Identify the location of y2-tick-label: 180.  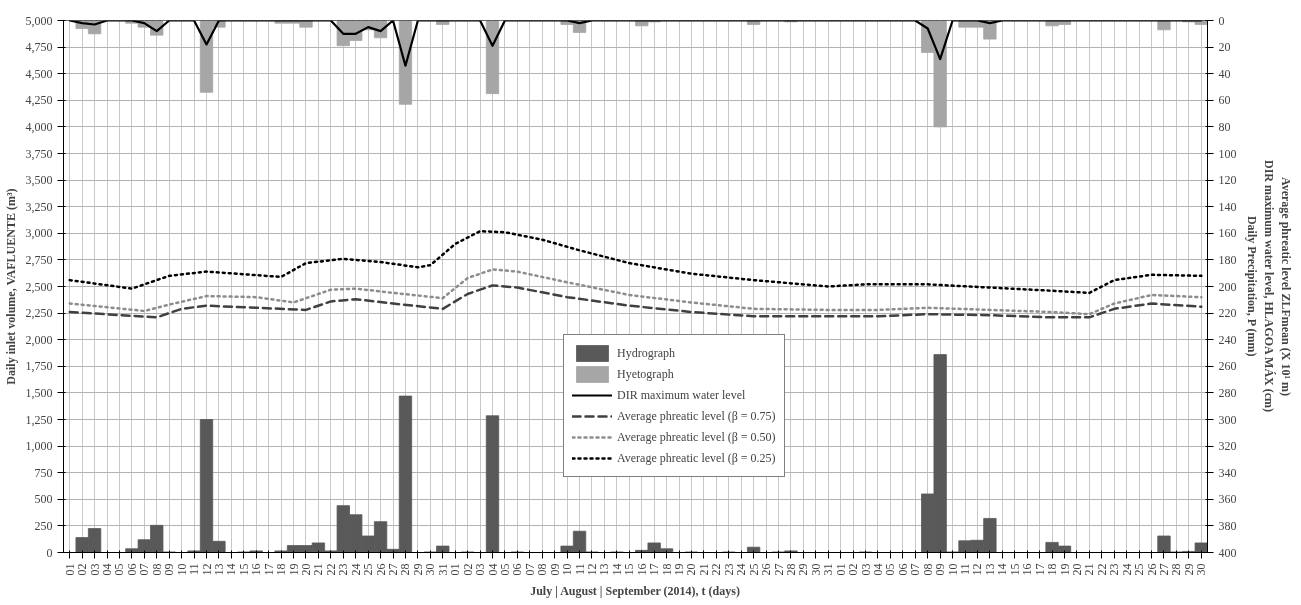
(1227, 259).